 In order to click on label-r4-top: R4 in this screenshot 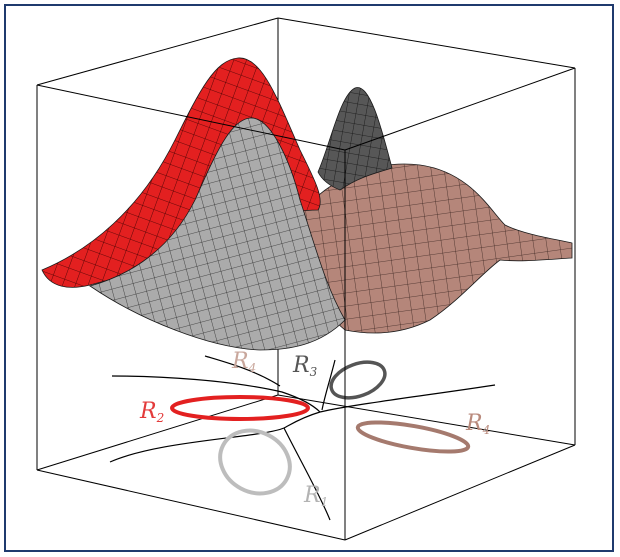, I will do `click(243, 362)`.